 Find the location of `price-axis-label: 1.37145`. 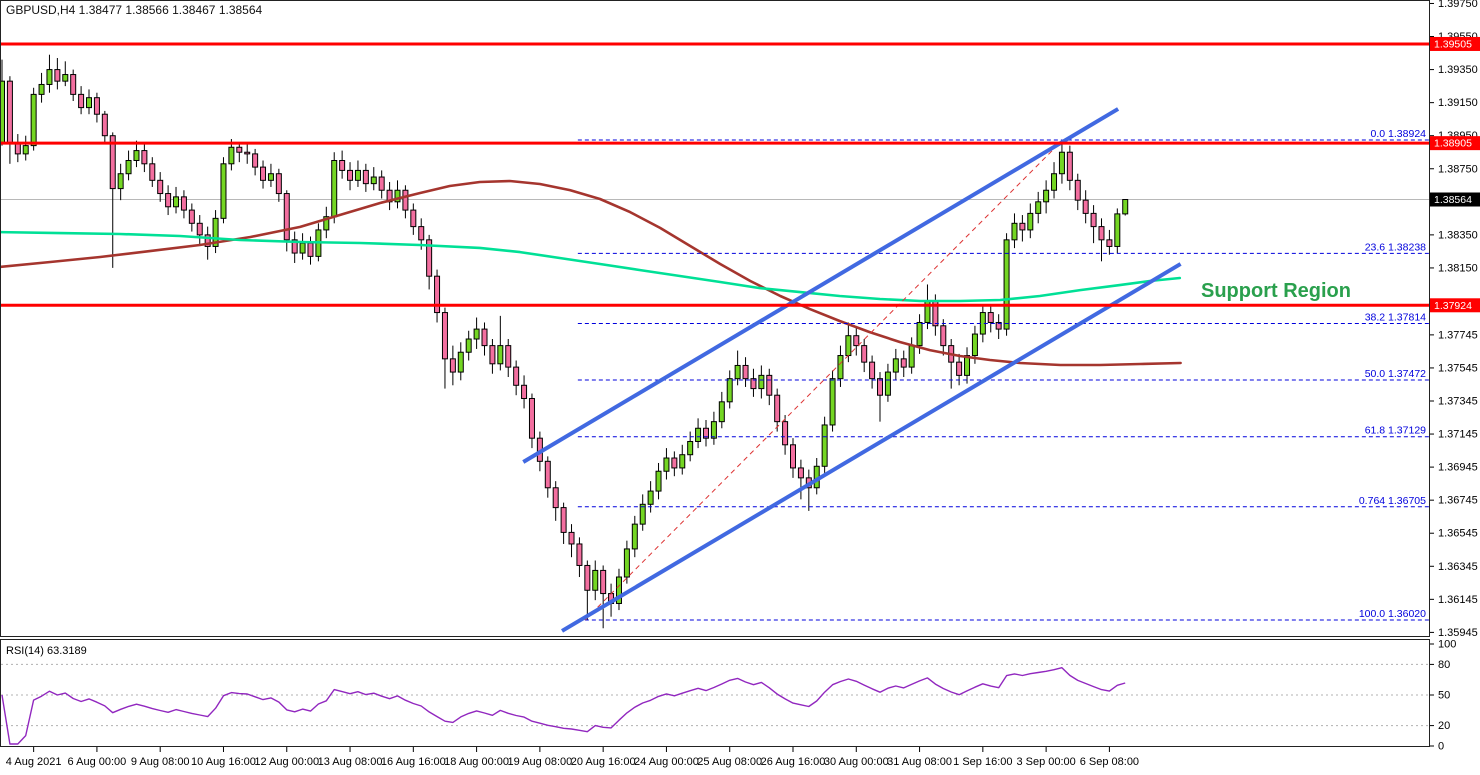

price-axis-label: 1.37145 is located at coordinates (1458, 435).